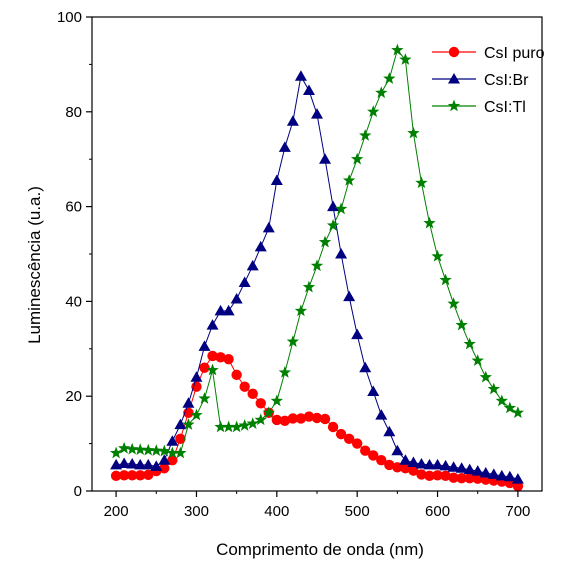 This screenshot has height=561, width=568. I want to click on x-tick-label: 200, so click(116, 511).